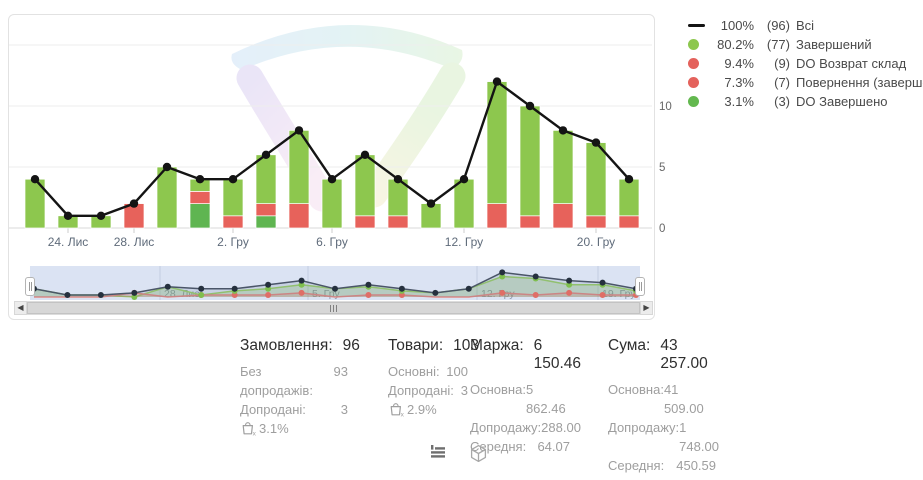 This screenshot has width=923, height=480. What do you see at coordinates (662, 229) in the screenshot?
I see `y-axis-label: 0` at bounding box center [662, 229].